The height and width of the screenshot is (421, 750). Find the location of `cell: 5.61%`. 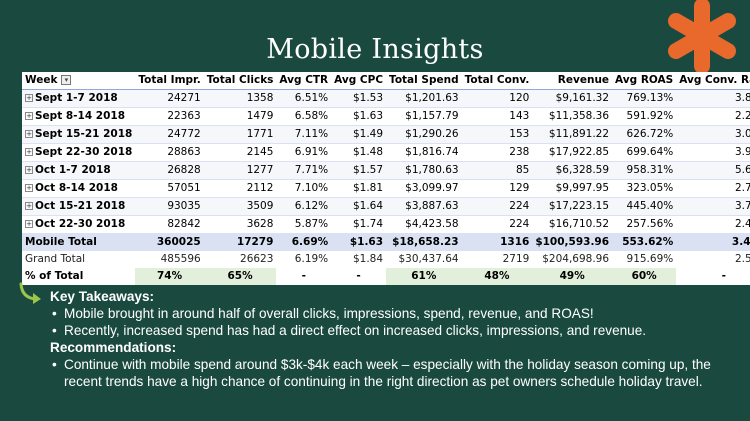

cell: 5.61% is located at coordinates (713, 170).